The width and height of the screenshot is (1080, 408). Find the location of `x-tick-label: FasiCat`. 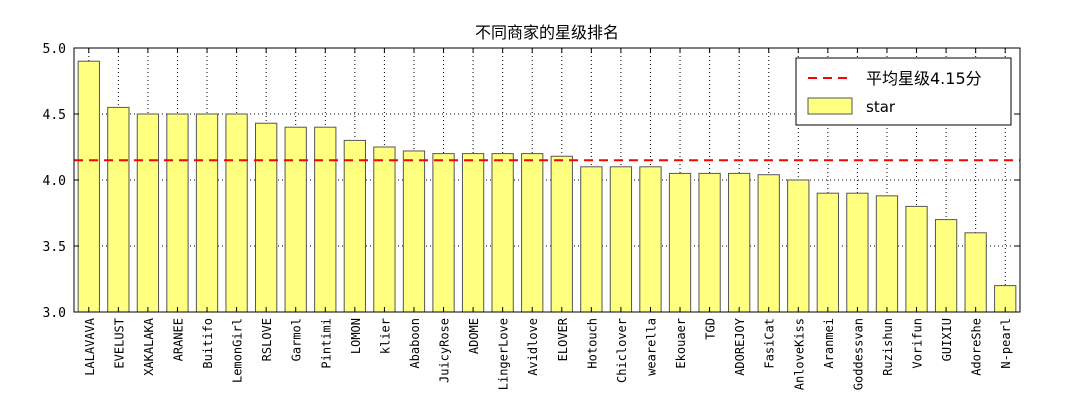

x-tick-label: FasiCat is located at coordinates (770, 343).